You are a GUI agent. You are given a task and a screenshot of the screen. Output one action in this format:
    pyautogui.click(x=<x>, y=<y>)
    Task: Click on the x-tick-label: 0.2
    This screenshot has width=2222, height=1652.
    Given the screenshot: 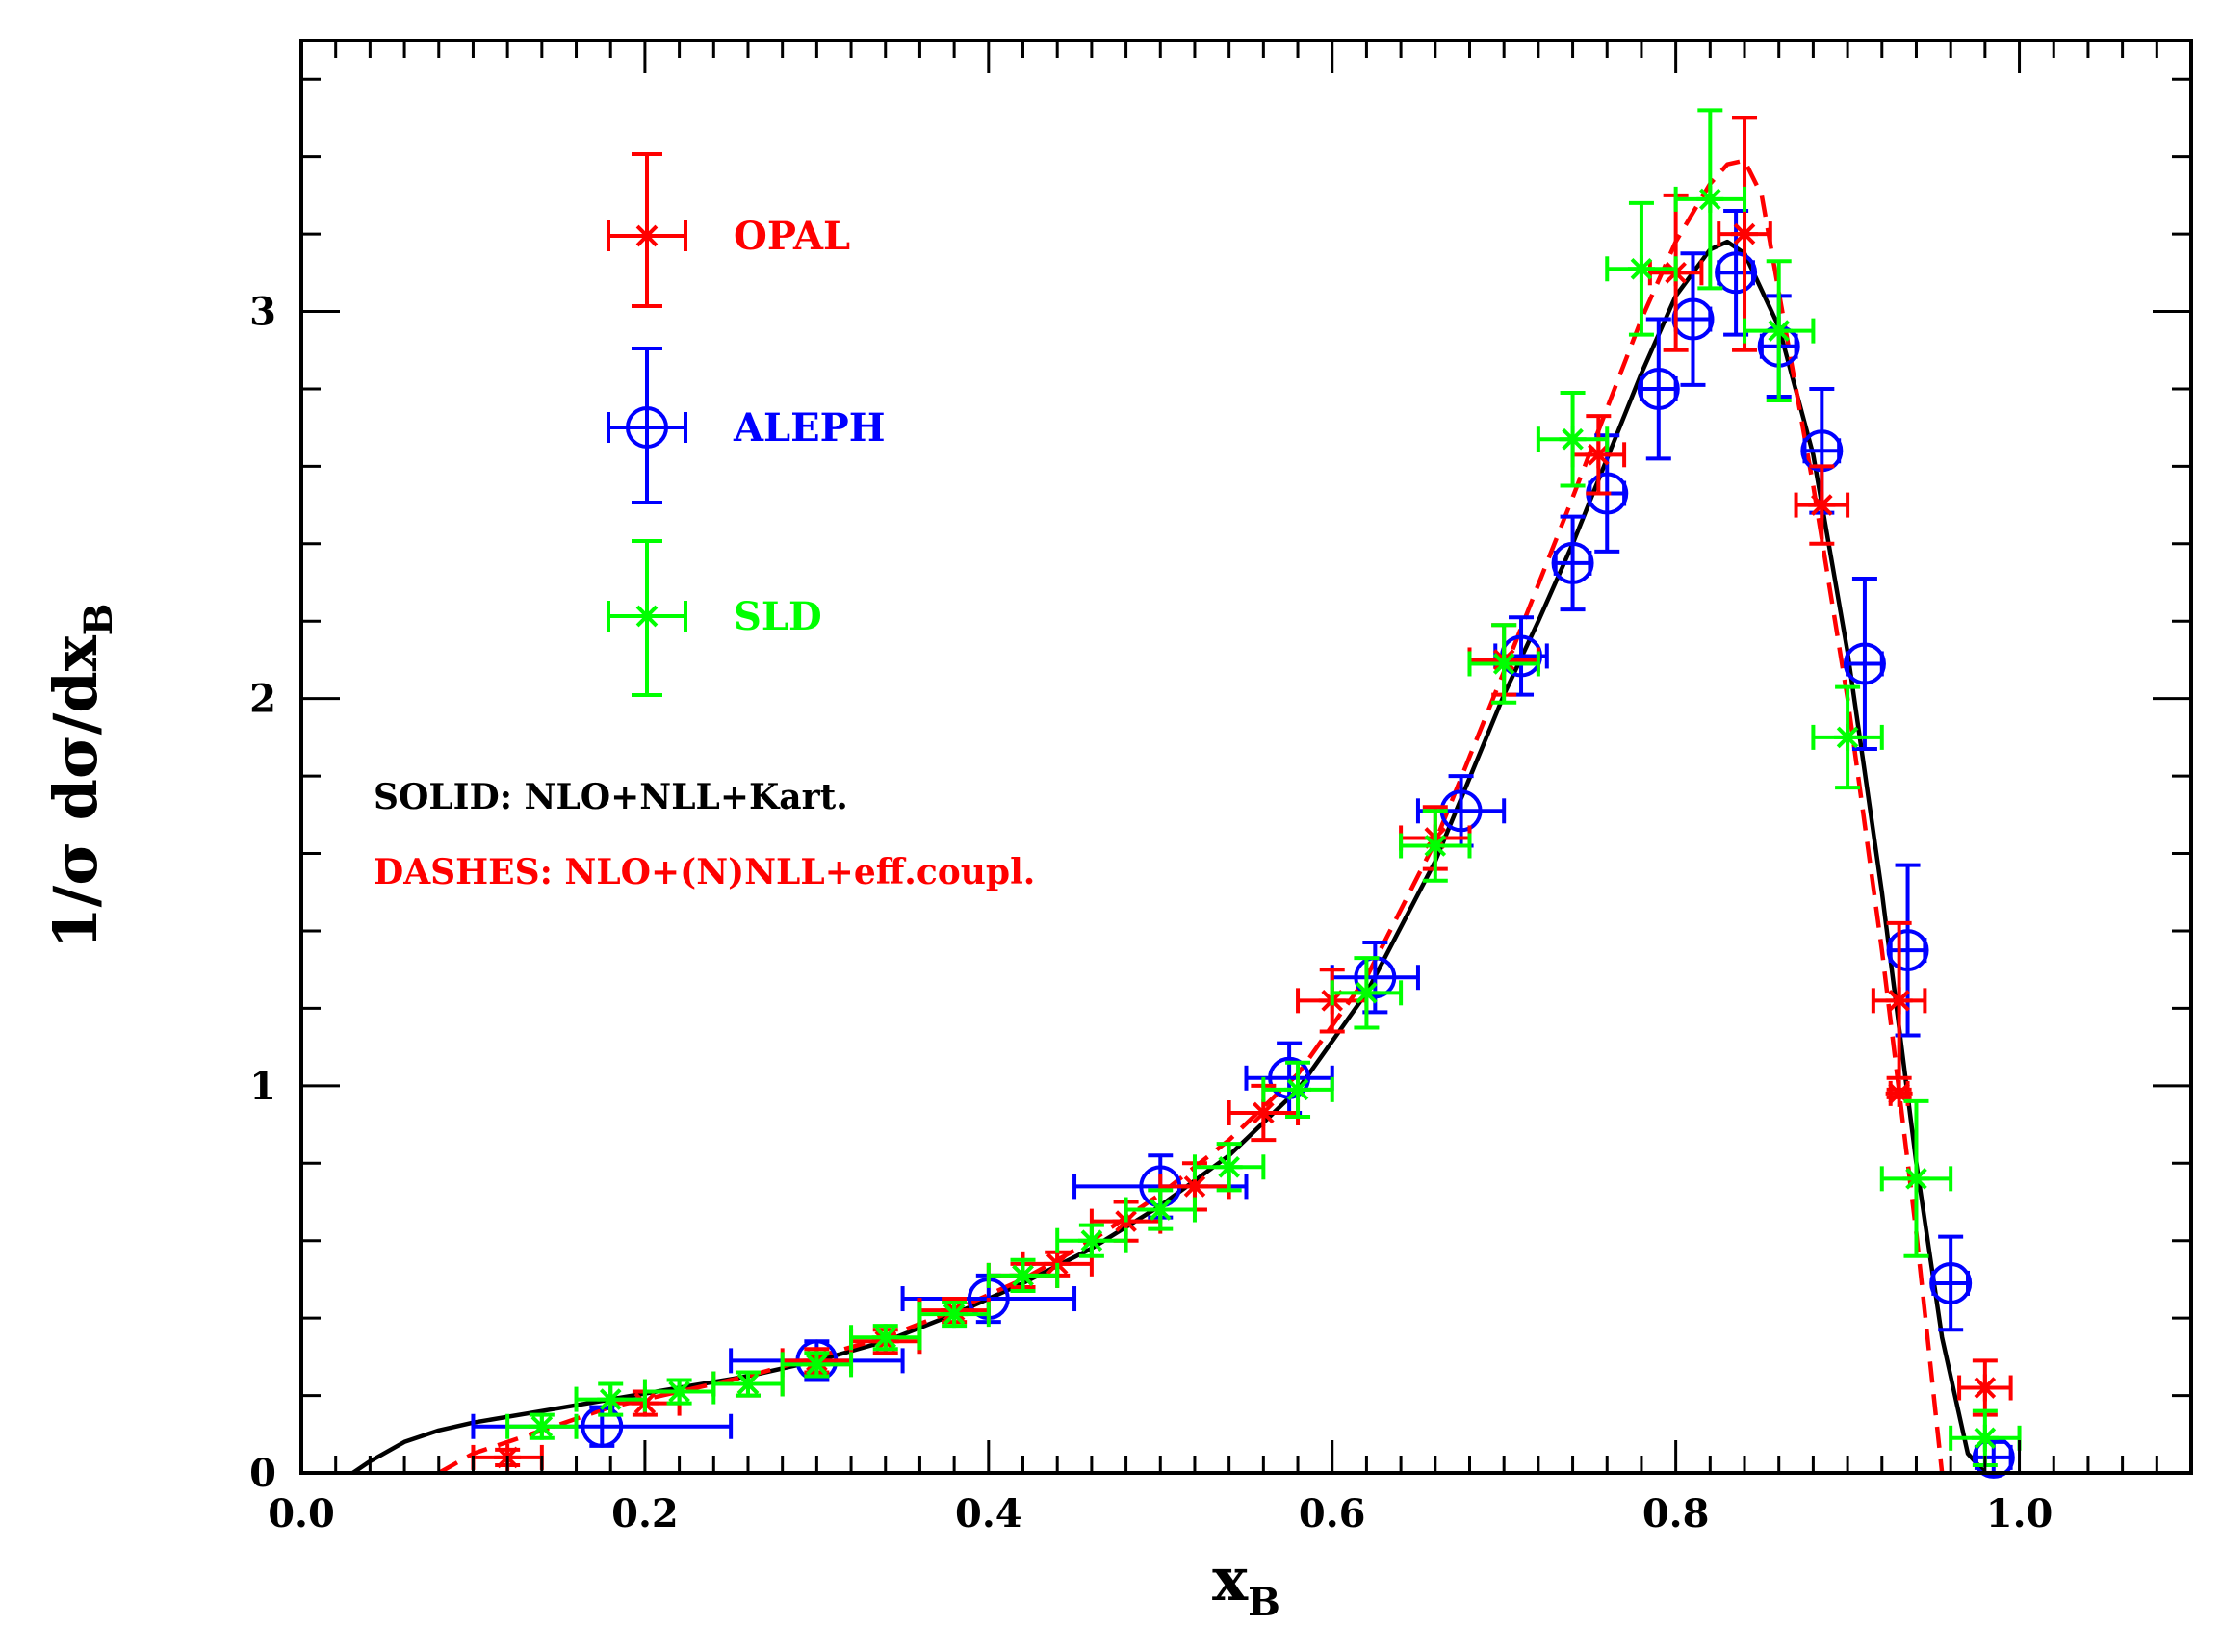 What is the action you would take?
    pyautogui.click(x=645, y=1513)
    